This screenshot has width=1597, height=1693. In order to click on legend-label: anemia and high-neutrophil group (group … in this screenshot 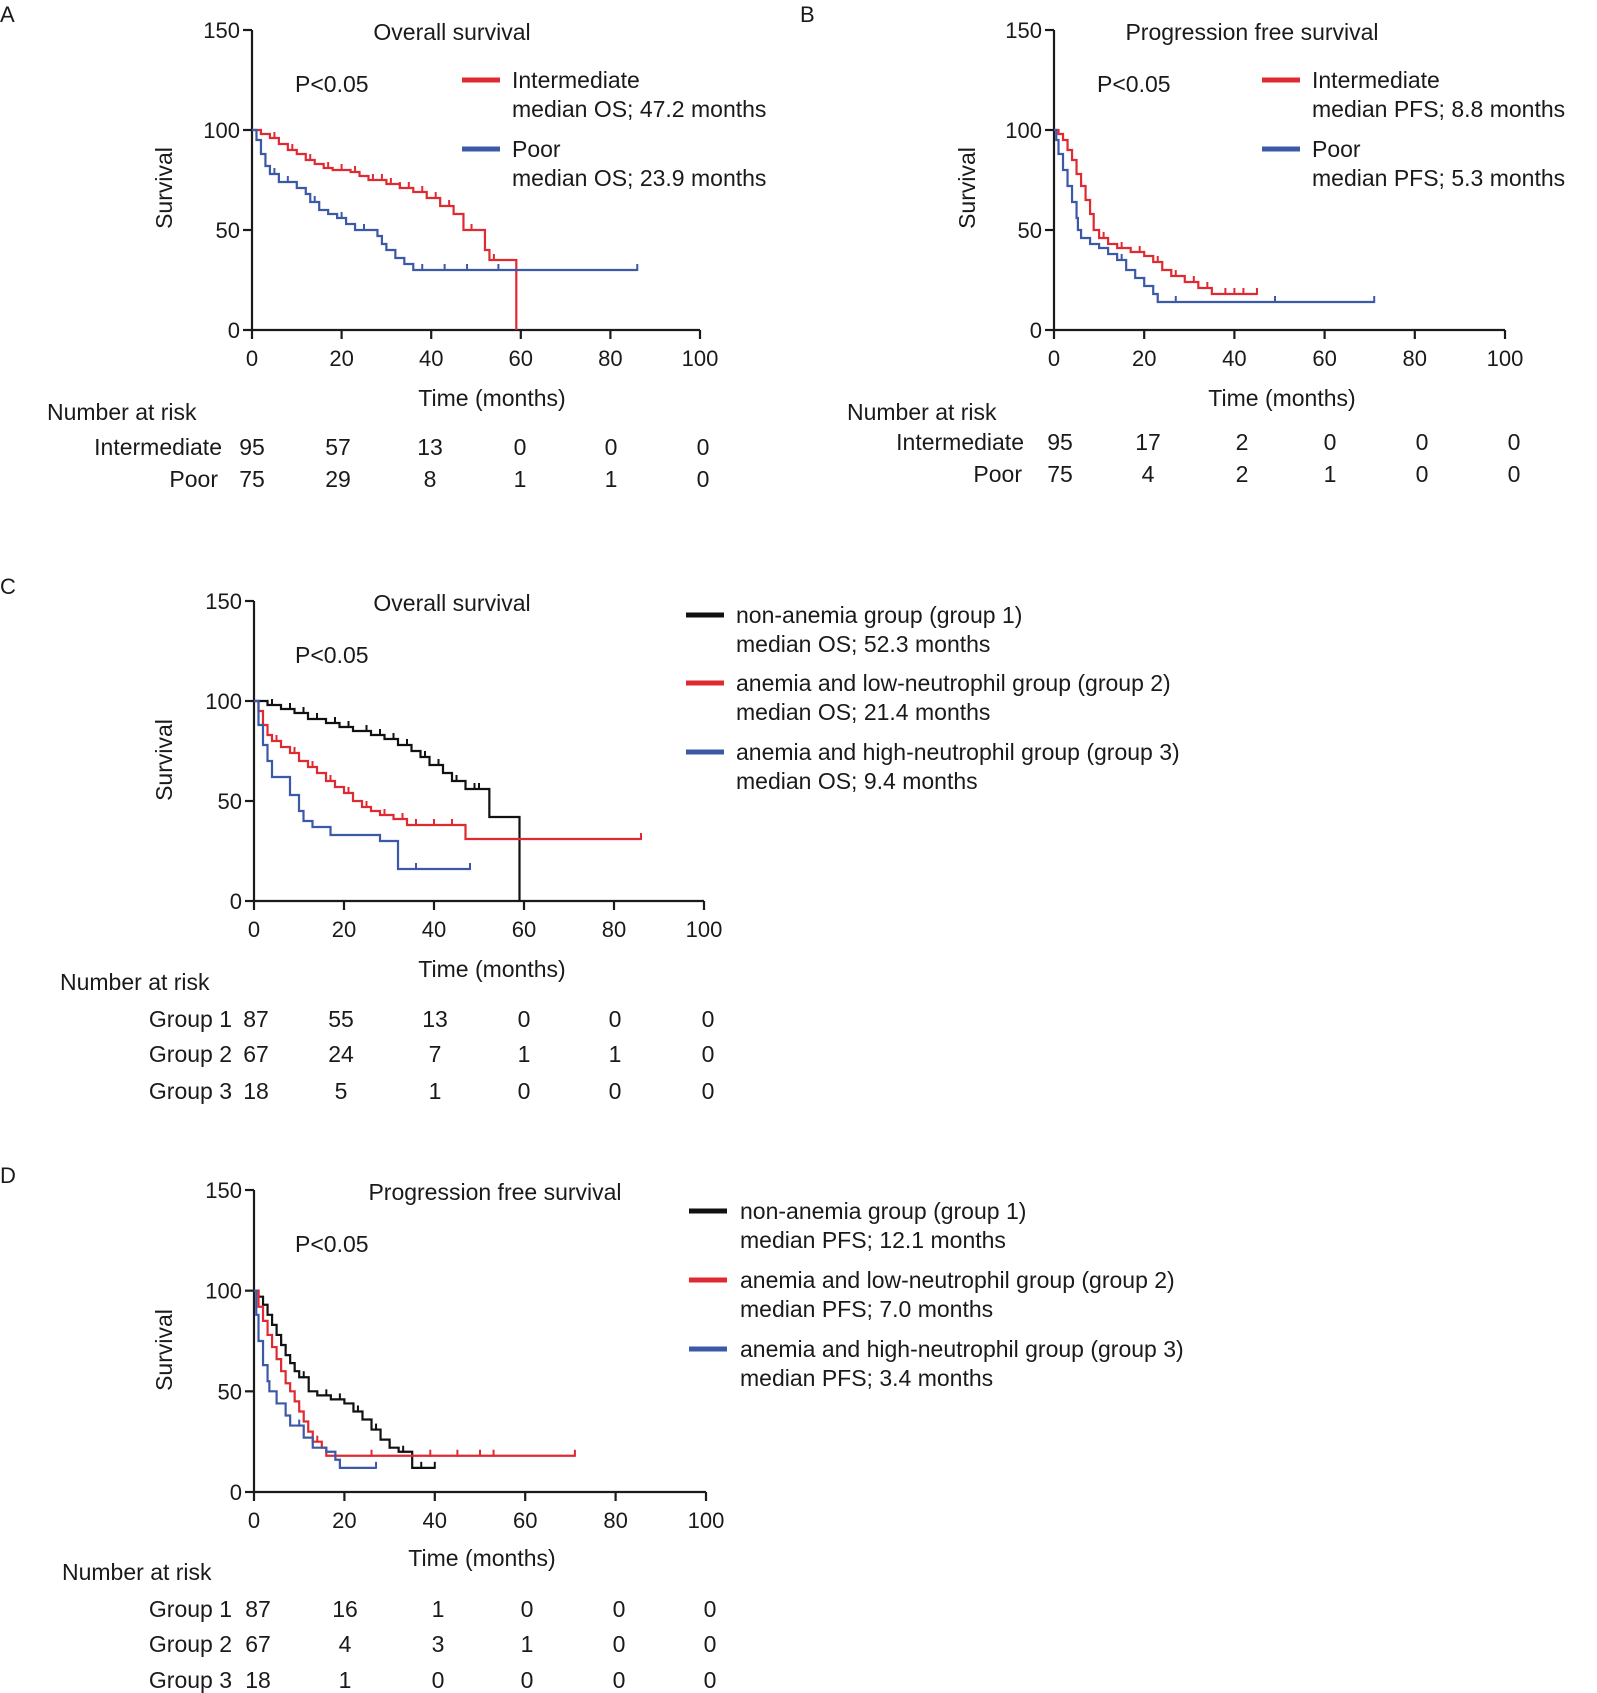, I will do `click(962, 1349)`.